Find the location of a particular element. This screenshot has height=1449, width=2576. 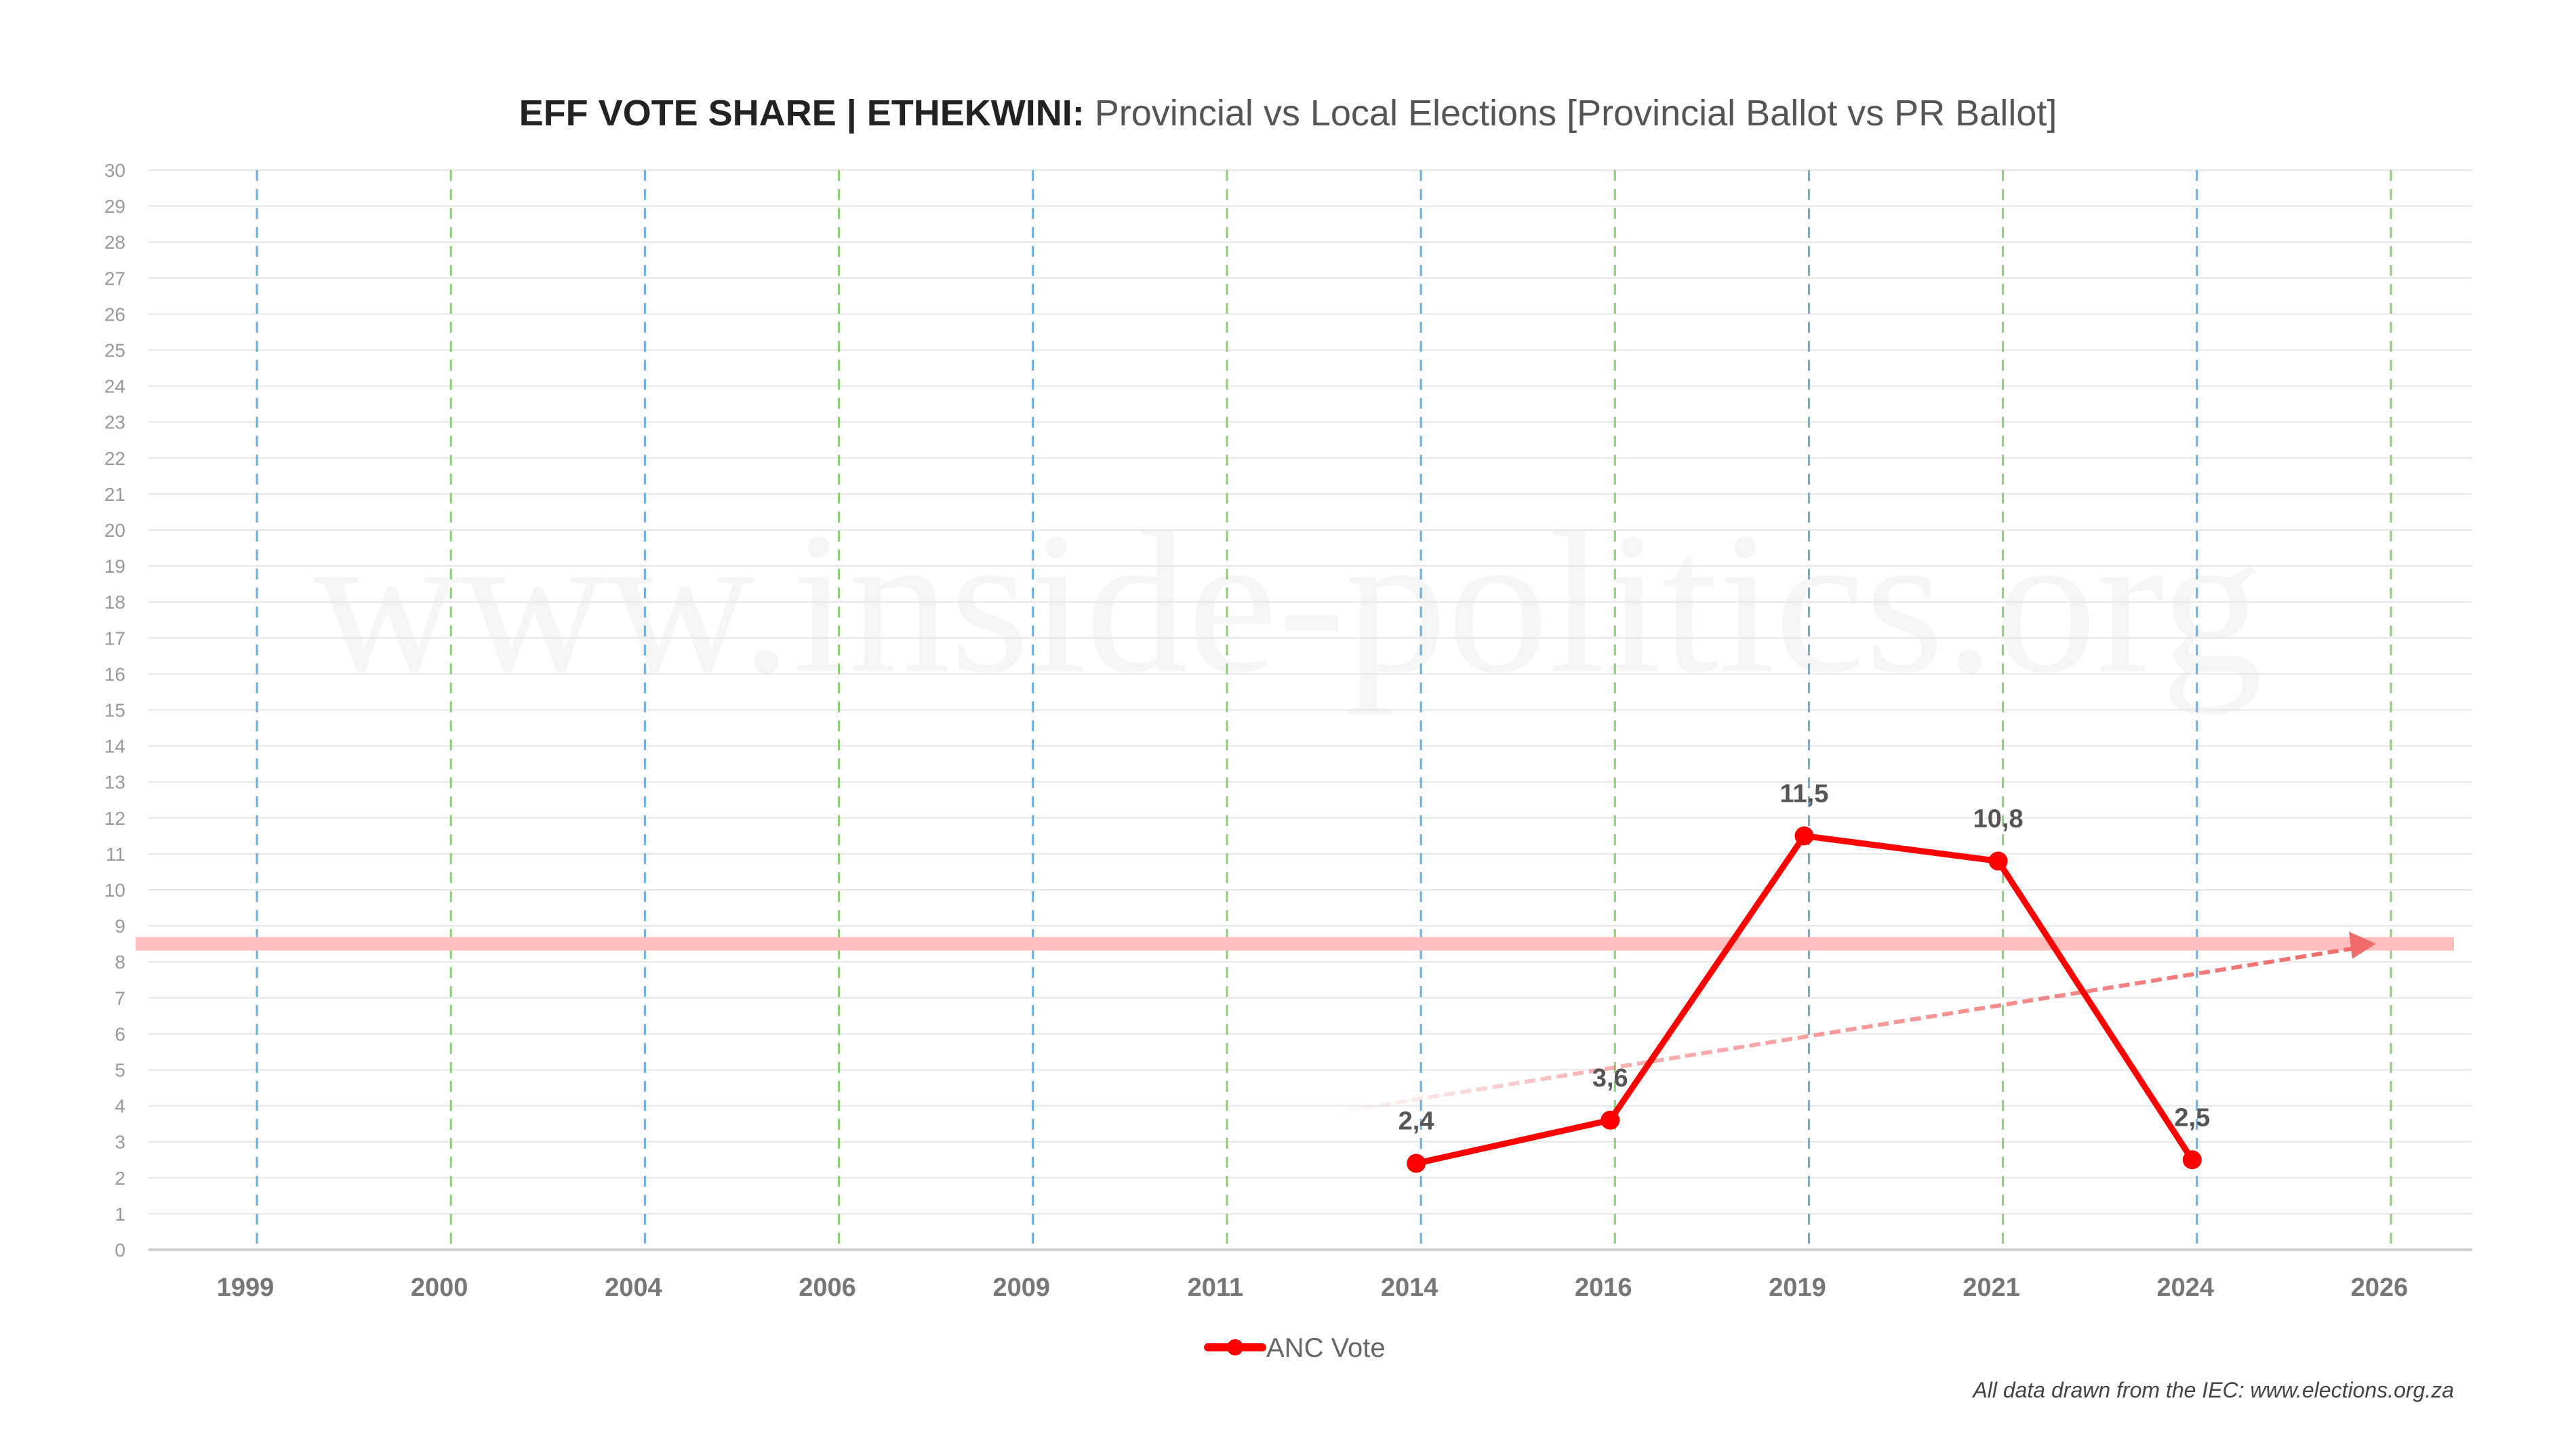

y-tick-label: 28 is located at coordinates (114, 242).